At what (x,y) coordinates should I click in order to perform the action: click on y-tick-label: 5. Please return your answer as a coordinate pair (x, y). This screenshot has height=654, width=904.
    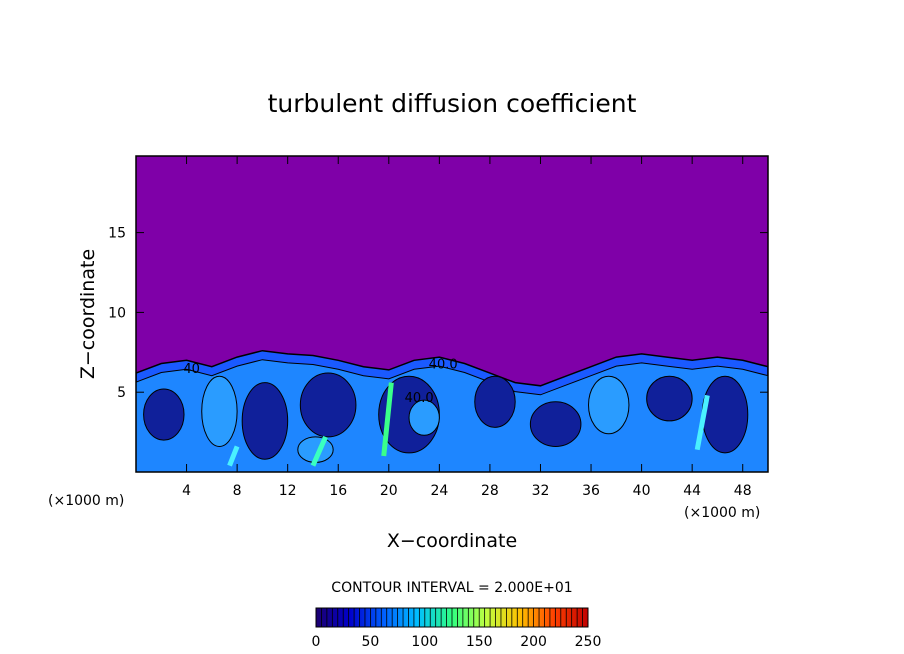
    Looking at the image, I should click on (121, 393).